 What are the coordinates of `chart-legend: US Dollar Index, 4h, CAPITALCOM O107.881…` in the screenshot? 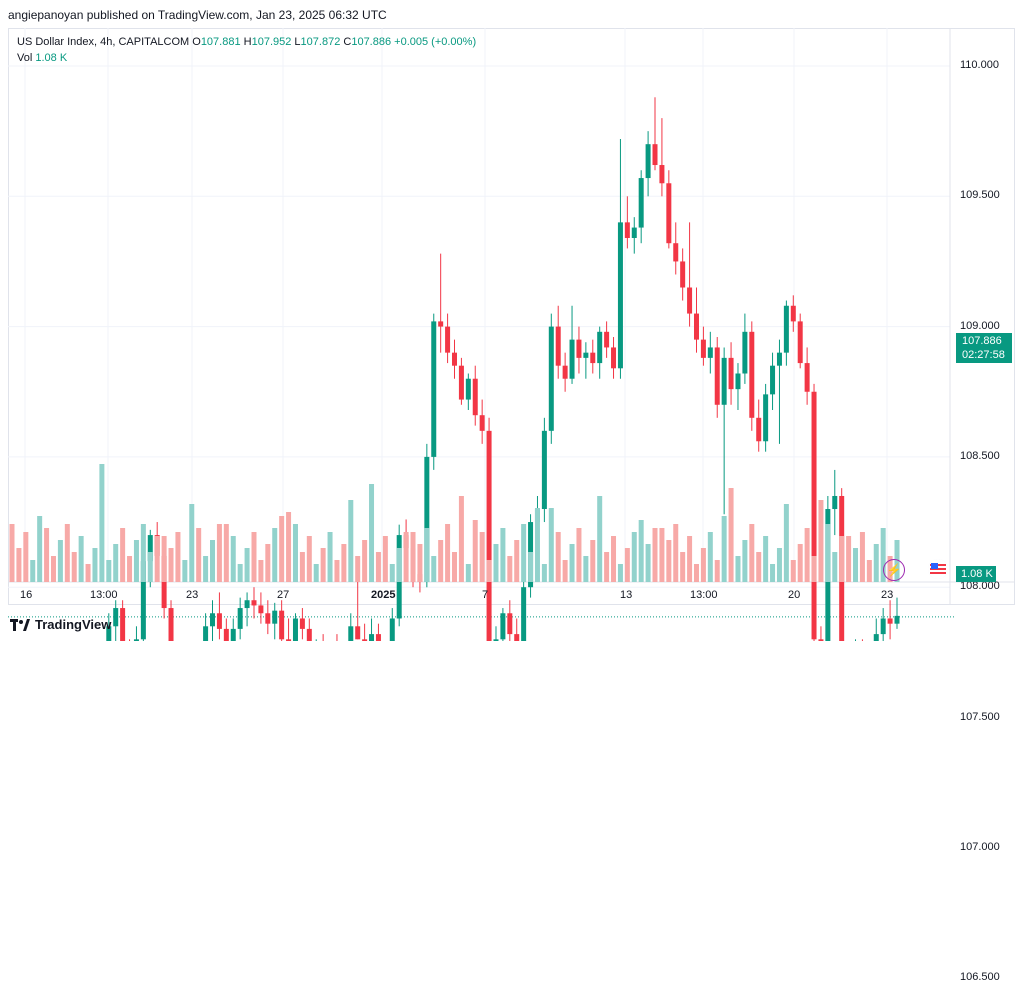 It's located at (246, 50).